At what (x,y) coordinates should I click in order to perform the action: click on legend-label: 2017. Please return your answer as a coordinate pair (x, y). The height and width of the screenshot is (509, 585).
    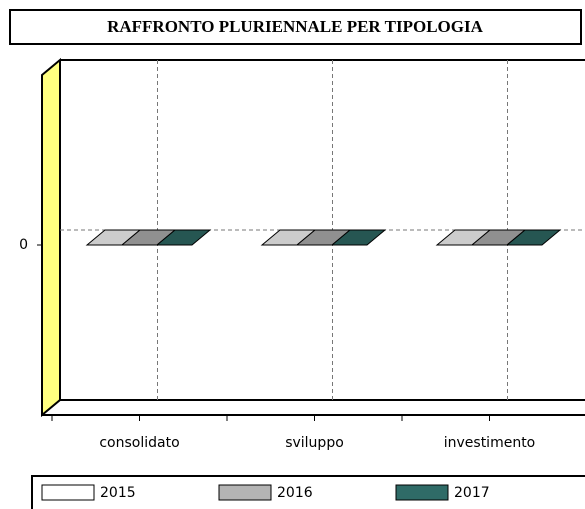
    Looking at the image, I should click on (472, 493).